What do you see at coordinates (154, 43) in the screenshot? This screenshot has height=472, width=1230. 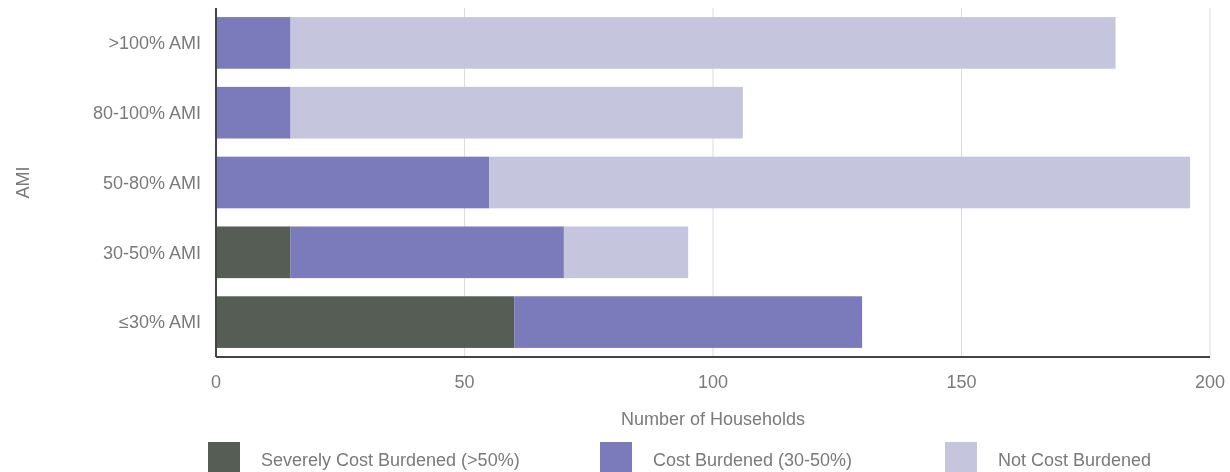 I see `y-tick-label: >100% AMI` at bounding box center [154, 43].